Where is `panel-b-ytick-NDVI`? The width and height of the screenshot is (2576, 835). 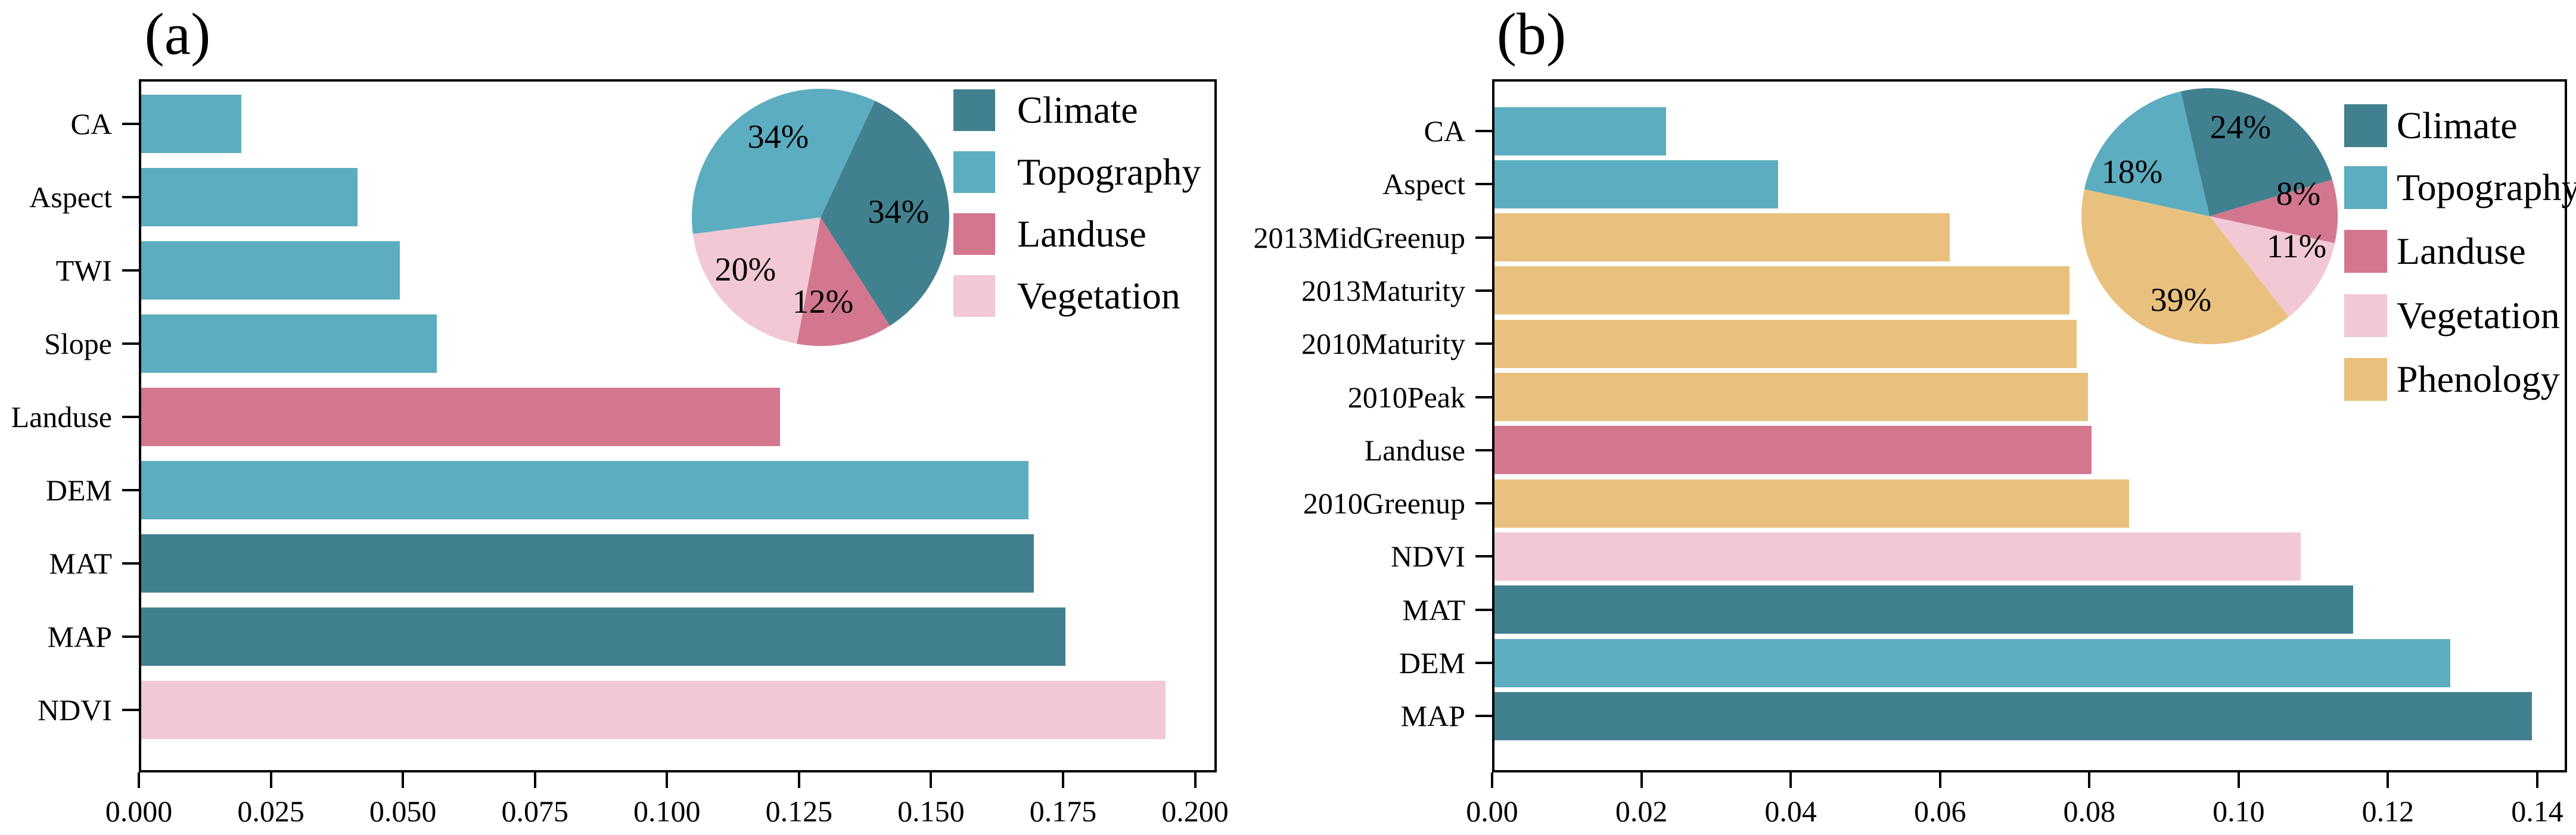
panel-b-ytick-NDVI is located at coordinates (1483, 556).